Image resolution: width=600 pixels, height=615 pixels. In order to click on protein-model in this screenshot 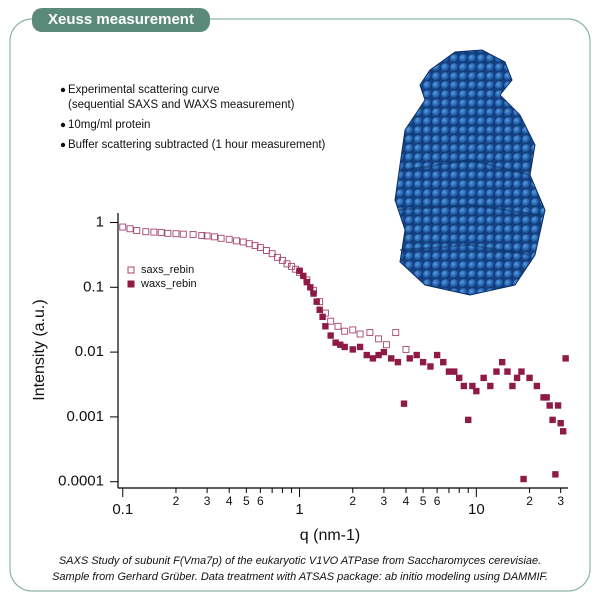, I will do `click(470, 172)`.